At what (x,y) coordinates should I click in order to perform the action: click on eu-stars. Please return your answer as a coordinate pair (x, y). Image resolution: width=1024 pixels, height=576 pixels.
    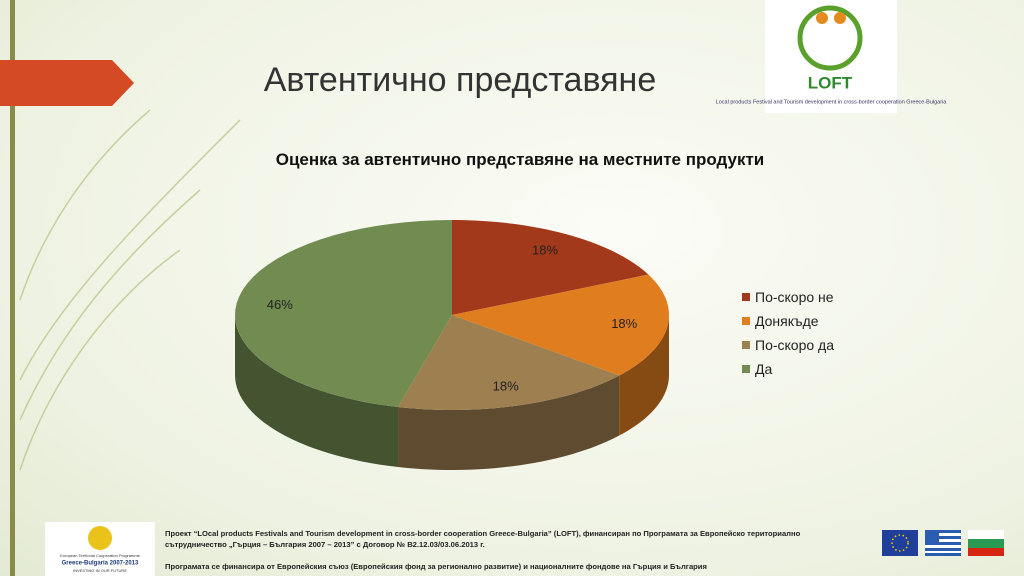
    Looking at the image, I should click on (900, 543).